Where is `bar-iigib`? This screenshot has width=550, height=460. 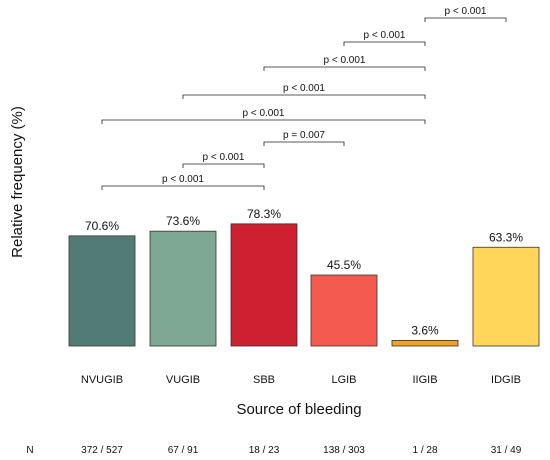 bar-iigib is located at coordinates (425, 343).